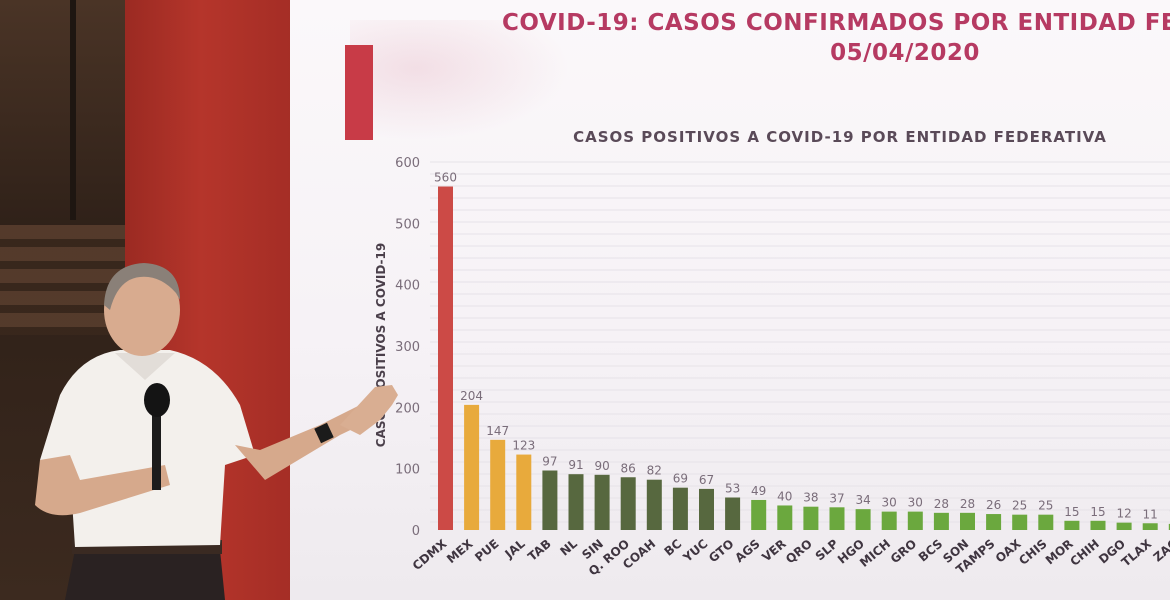 This screenshot has height=600, width=1170. What do you see at coordinates (654, 471) in the screenshot?
I see `bar-value-label: 82` at bounding box center [654, 471].